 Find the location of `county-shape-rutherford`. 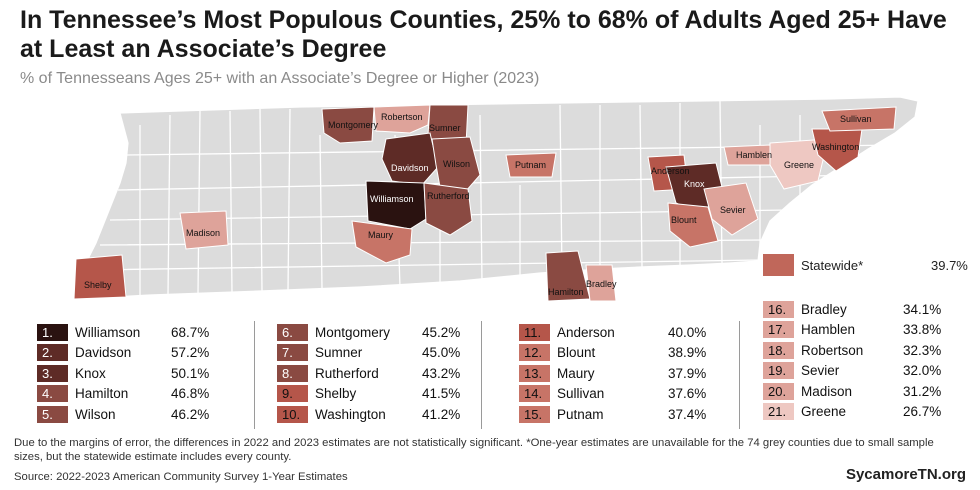

county-shape-rutherford is located at coordinates (448, 209).